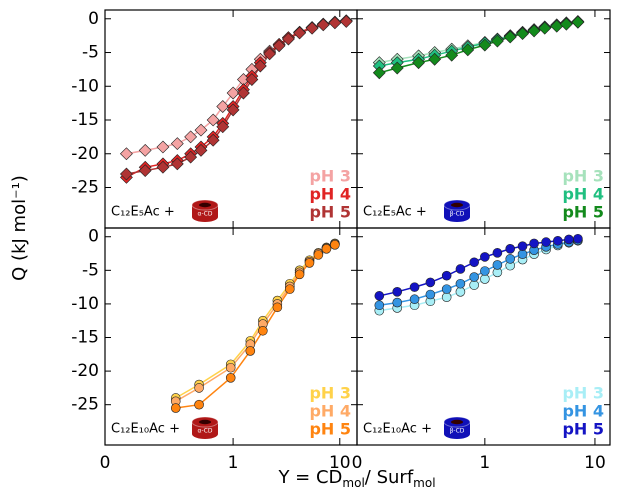 This screenshot has height=498, width=636. Describe the element at coordinates (93, 19) in the screenshot. I see `y-tick-label: 0` at that location.